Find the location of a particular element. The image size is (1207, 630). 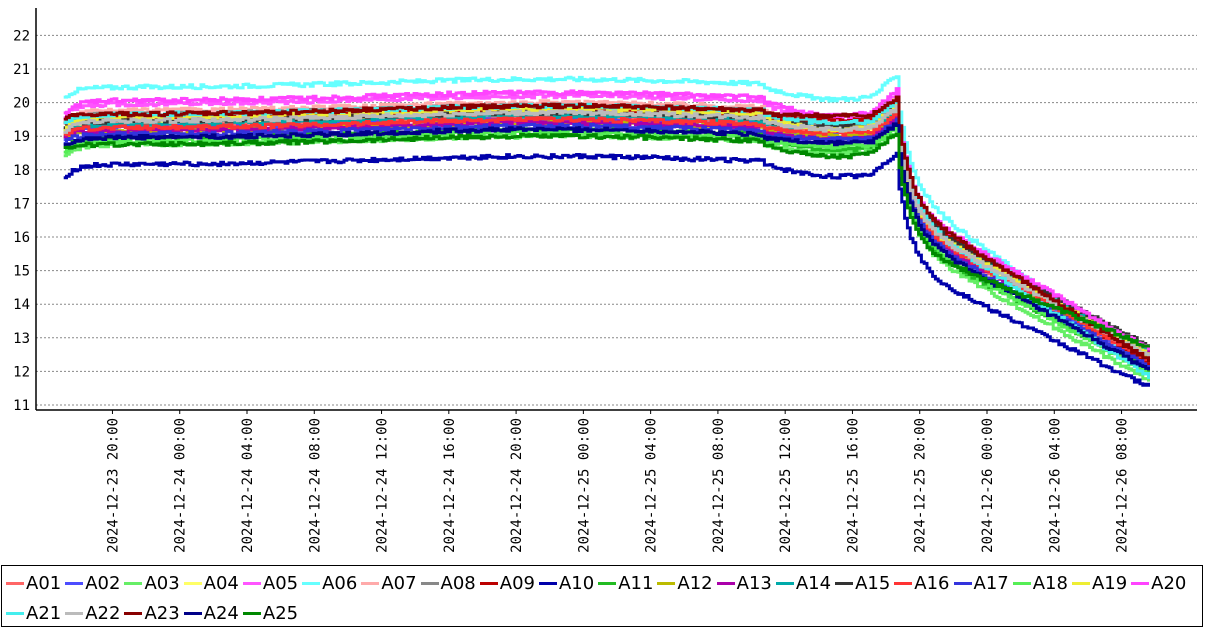

legend-item-a16: A16 is located at coordinates (922, 583).